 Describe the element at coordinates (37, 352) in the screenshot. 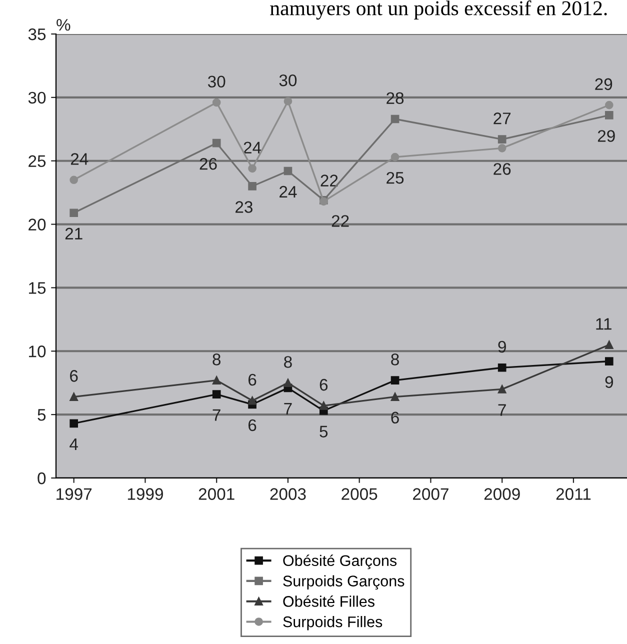

I see `y-tick-label: 10` at that location.